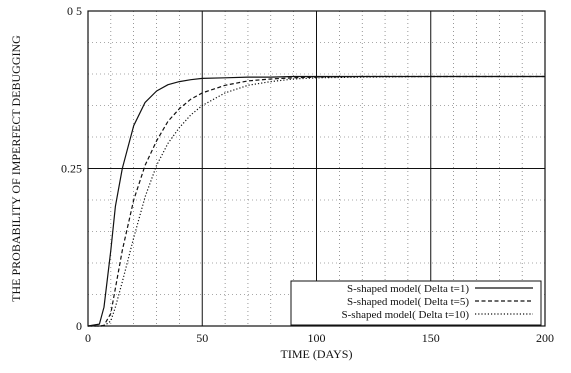 This screenshot has height=373, width=571. I want to click on y-axis-label: THE PROBABILITY OF IMPERFECT DEBUGGING, so click(16, 168).